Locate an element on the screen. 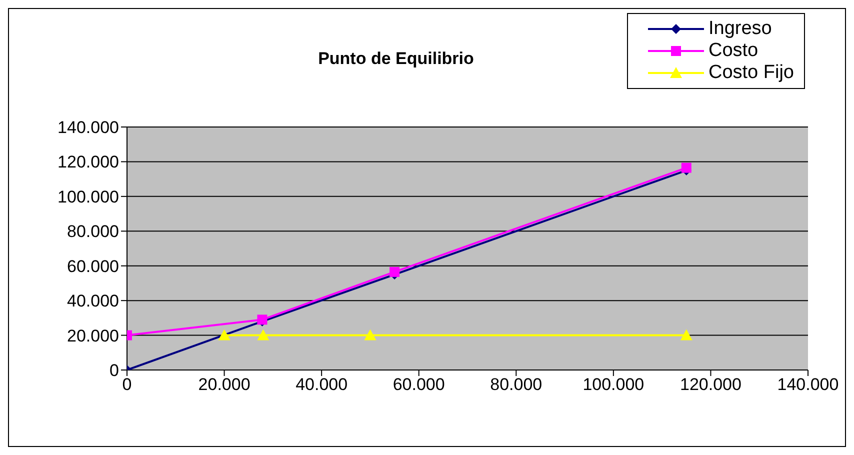 Image resolution: width=854 pixels, height=455 pixels. x-tick-label: 140.000 is located at coordinates (808, 384).